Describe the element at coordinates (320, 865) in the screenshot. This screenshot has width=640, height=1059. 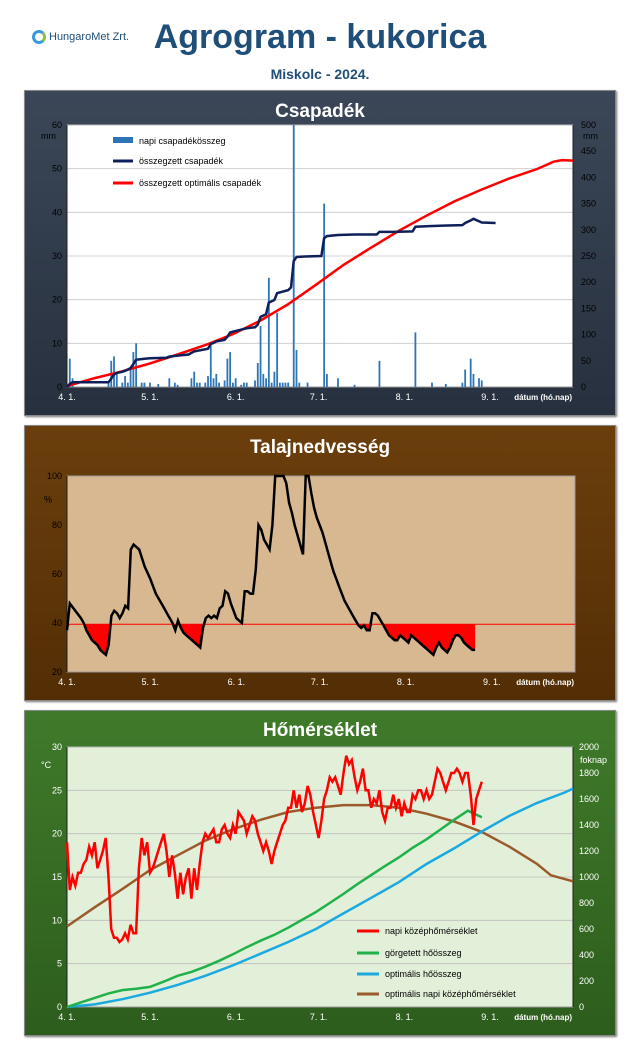
I see `opt-daily-temp-line` at that location.